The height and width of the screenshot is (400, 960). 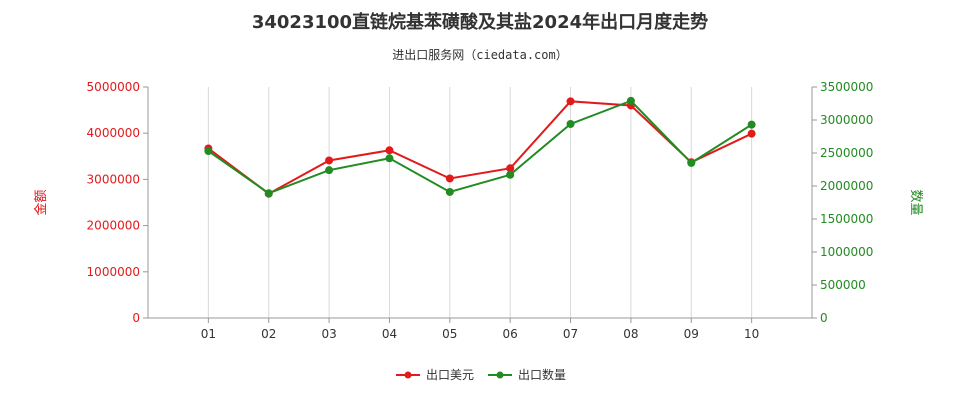 What do you see at coordinates (113, 226) in the screenshot?
I see `y-left-tick-label: 2000000` at bounding box center [113, 226].